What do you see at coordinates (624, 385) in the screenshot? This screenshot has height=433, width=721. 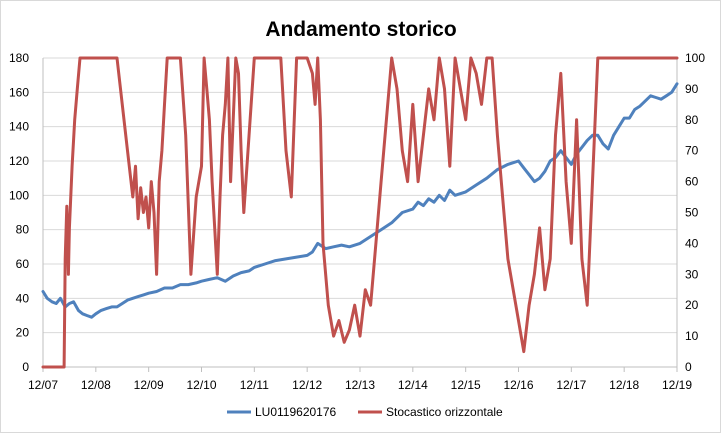 I see `x-tick-label: 12/18` at bounding box center [624, 385].